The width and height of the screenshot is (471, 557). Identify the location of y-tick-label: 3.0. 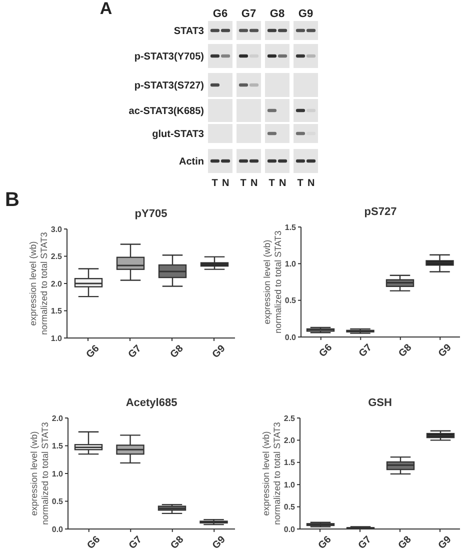
(56, 229).